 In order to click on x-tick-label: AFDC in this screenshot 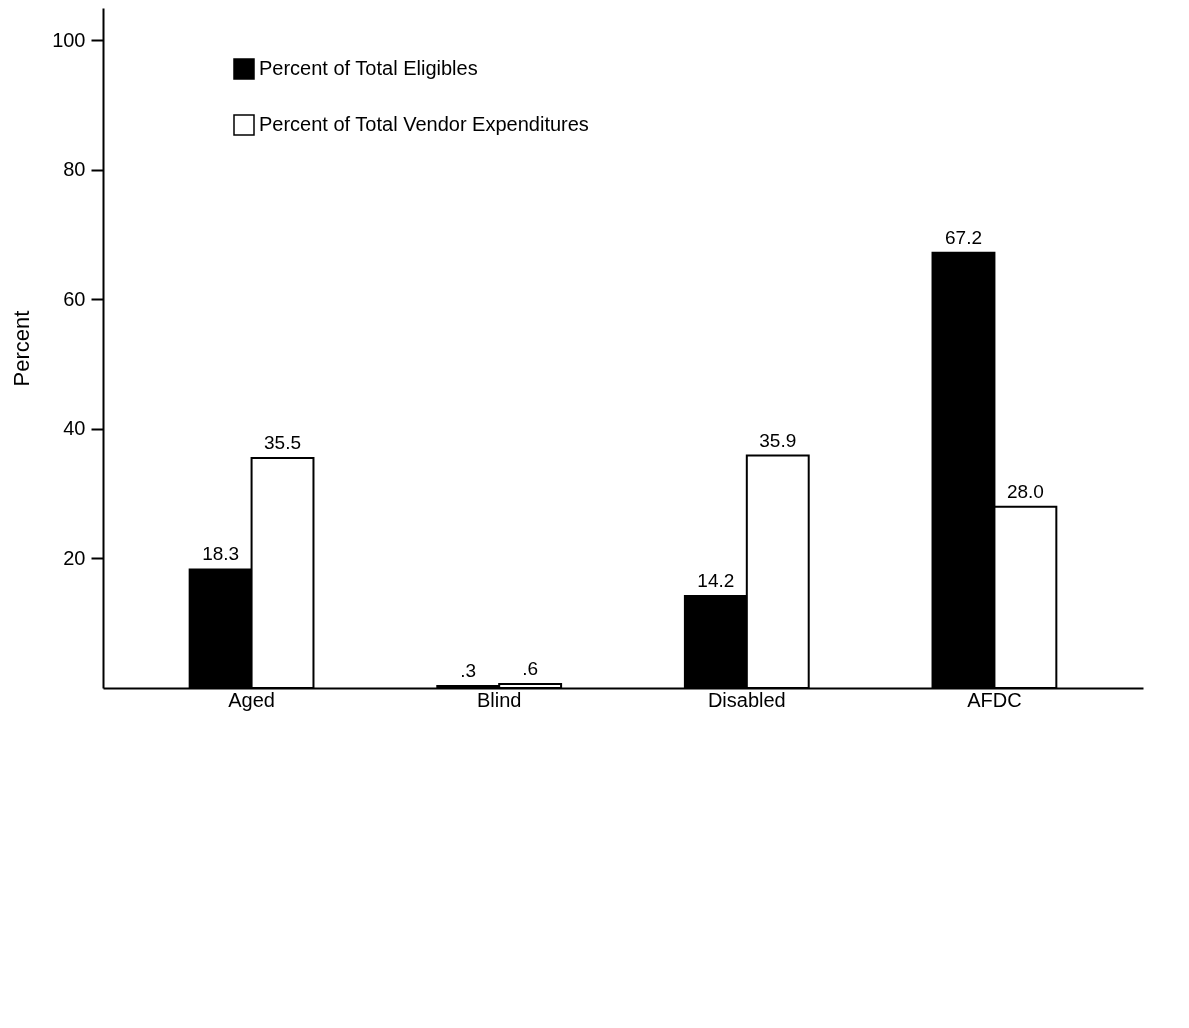, I will do `click(994, 699)`.